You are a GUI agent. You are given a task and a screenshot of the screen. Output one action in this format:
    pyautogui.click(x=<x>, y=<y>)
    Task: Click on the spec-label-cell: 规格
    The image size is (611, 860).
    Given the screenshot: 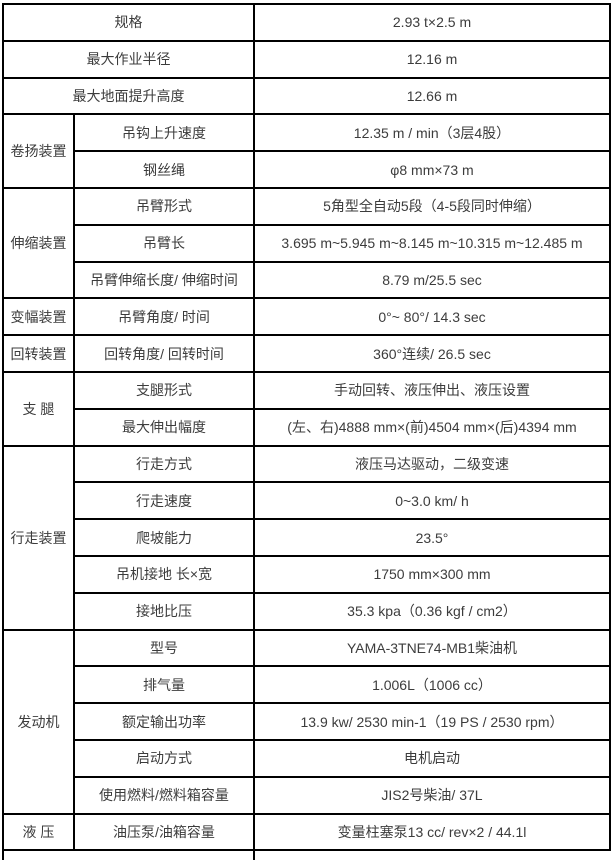 What is the action you would take?
    pyautogui.click(x=128, y=22)
    